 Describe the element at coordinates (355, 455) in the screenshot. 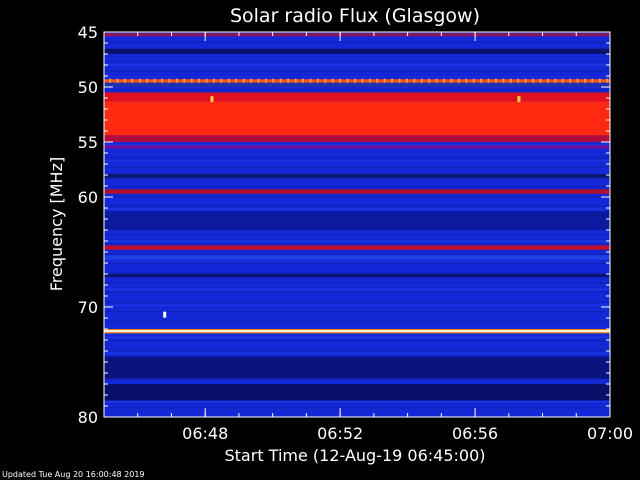

I see `x-axis-label: Start Time (12-Aug-19 06:45:00)` at that location.